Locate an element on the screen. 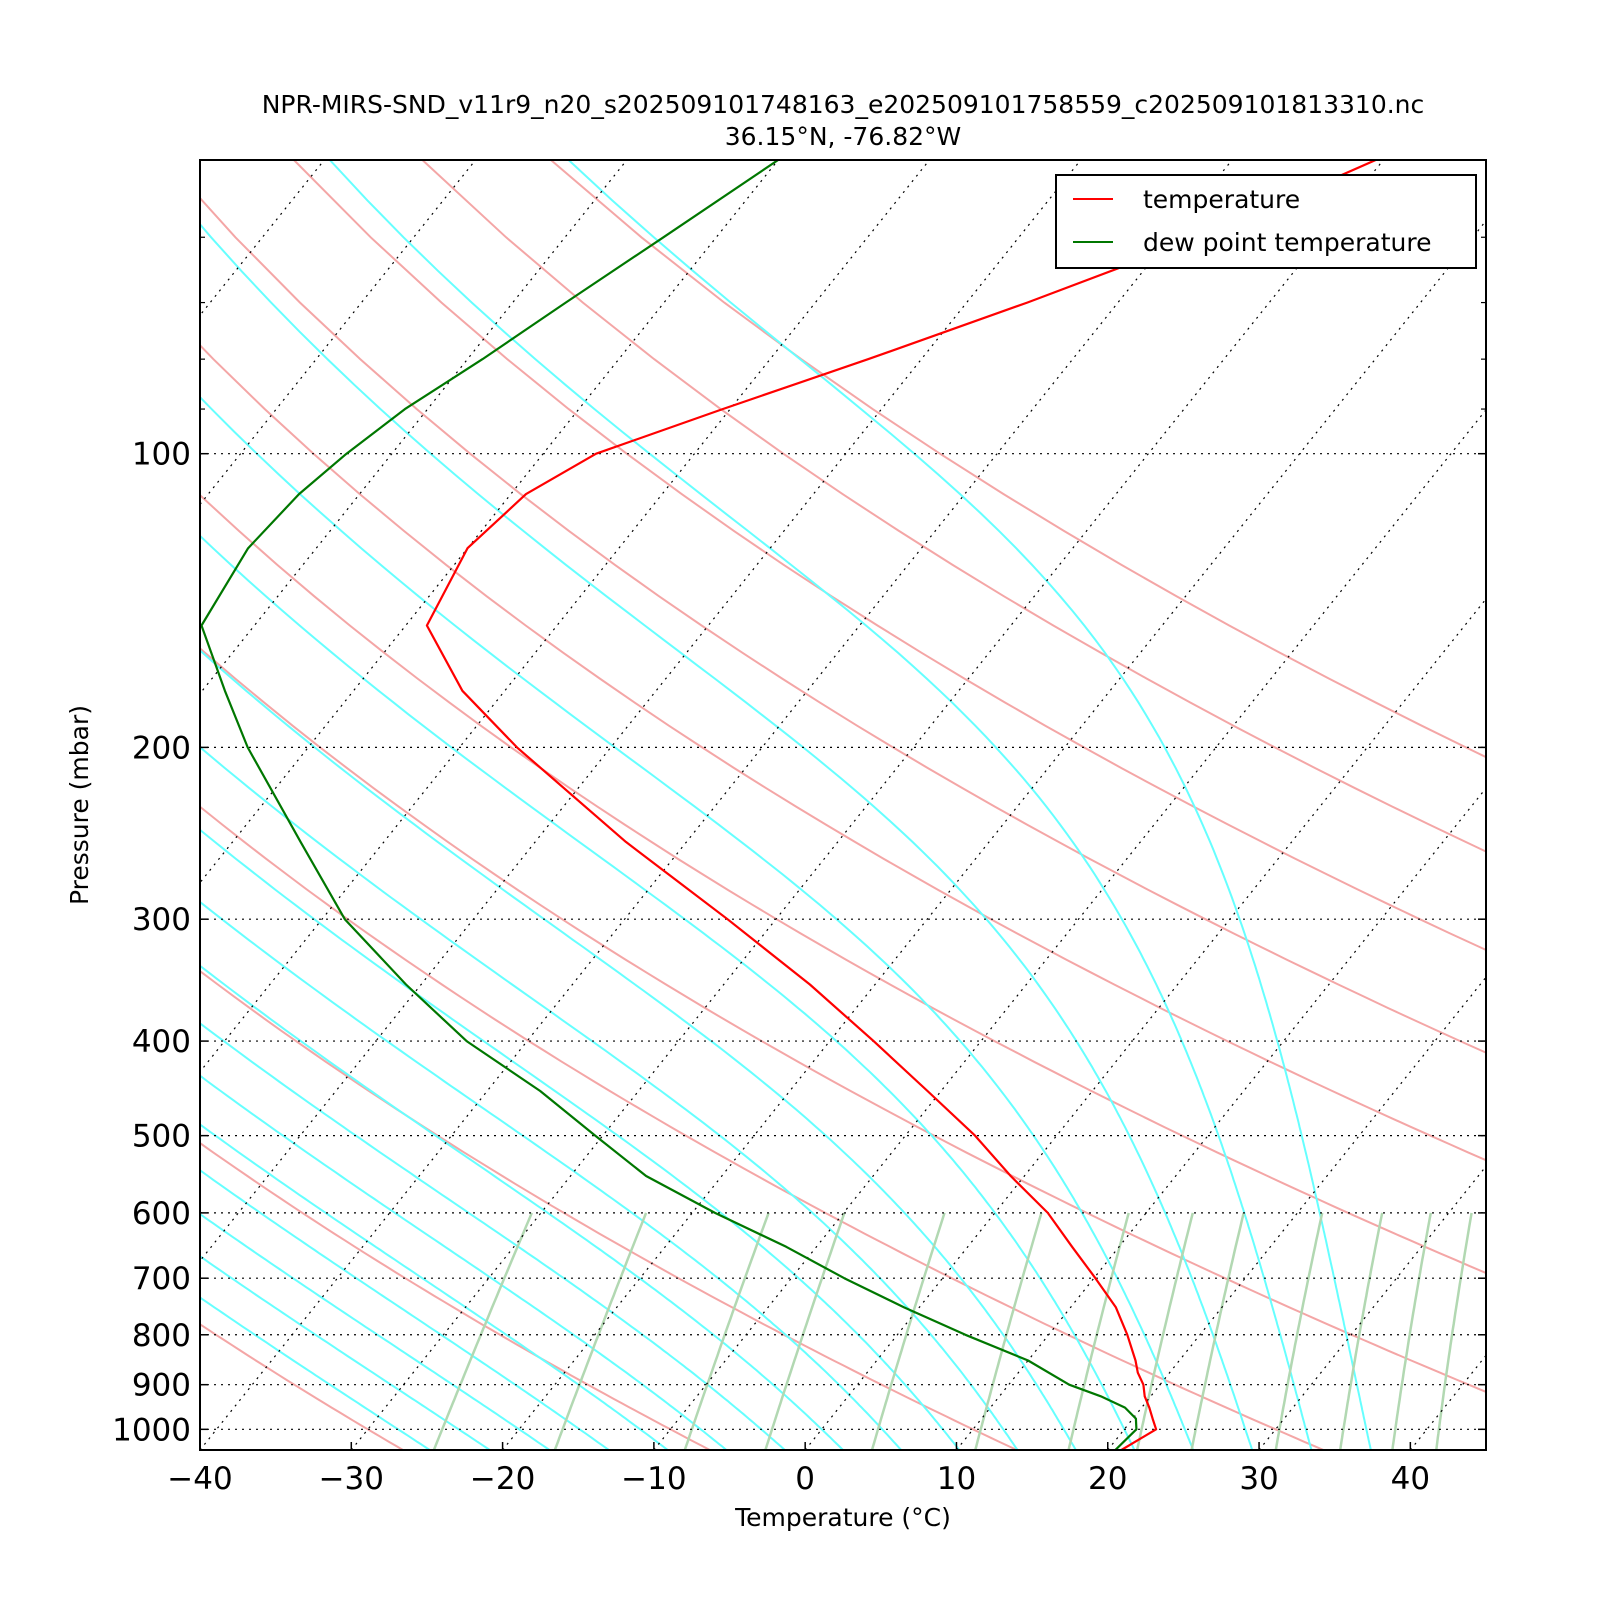  legend-label-dew-point: dew point temperature is located at coordinates (1287, 242).